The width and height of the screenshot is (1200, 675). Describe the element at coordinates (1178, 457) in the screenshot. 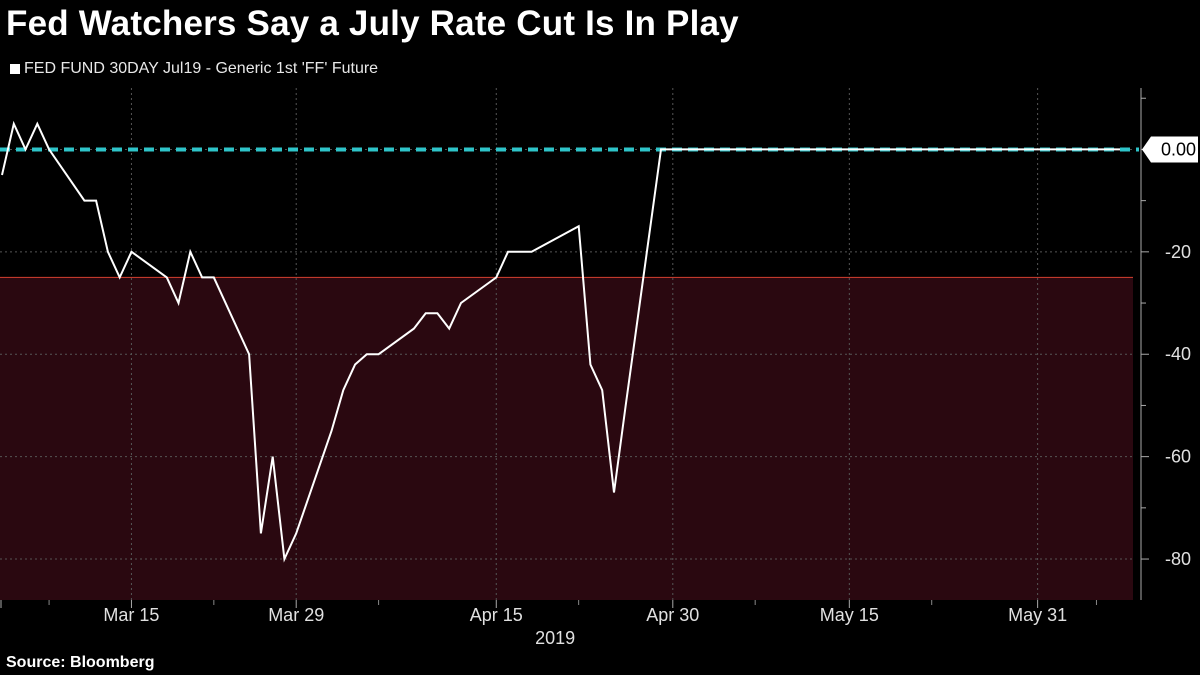

I see `y-tick-label: -60` at that location.